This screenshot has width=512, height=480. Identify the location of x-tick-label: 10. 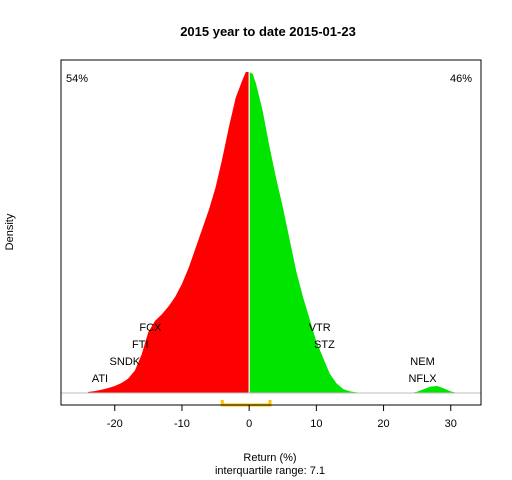
(316, 424).